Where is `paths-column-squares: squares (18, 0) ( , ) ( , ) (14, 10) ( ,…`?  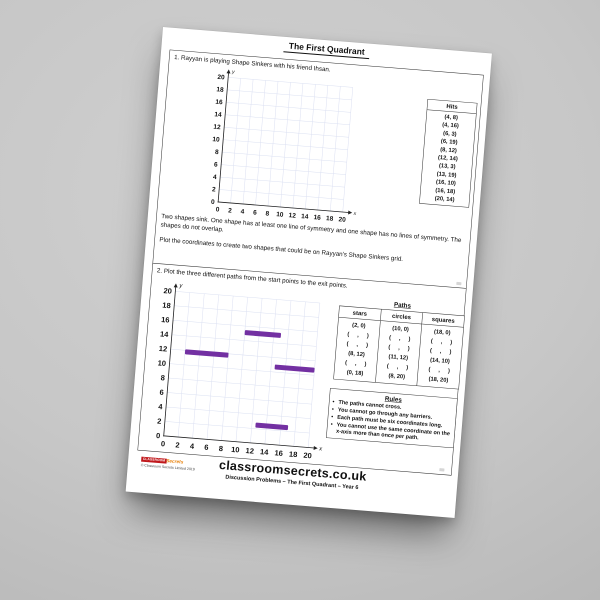 paths-column-squares: squares (18, 0) ( , ) ( , ) (14, 10) ( ,… is located at coordinates (440, 350).